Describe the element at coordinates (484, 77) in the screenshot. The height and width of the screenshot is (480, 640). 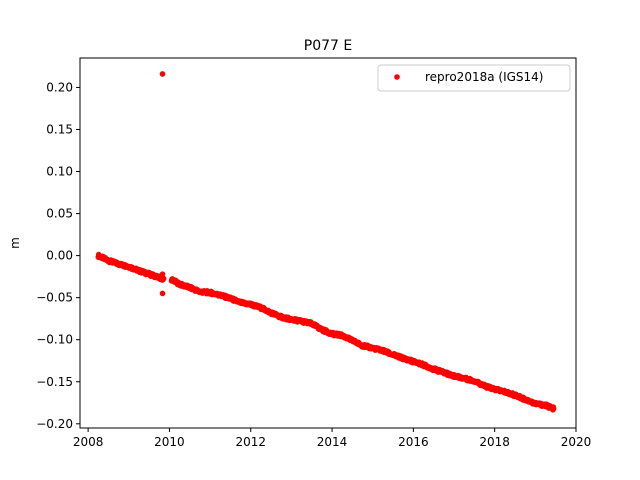
I see `legend-label: repro2018a (IGS14)` at that location.